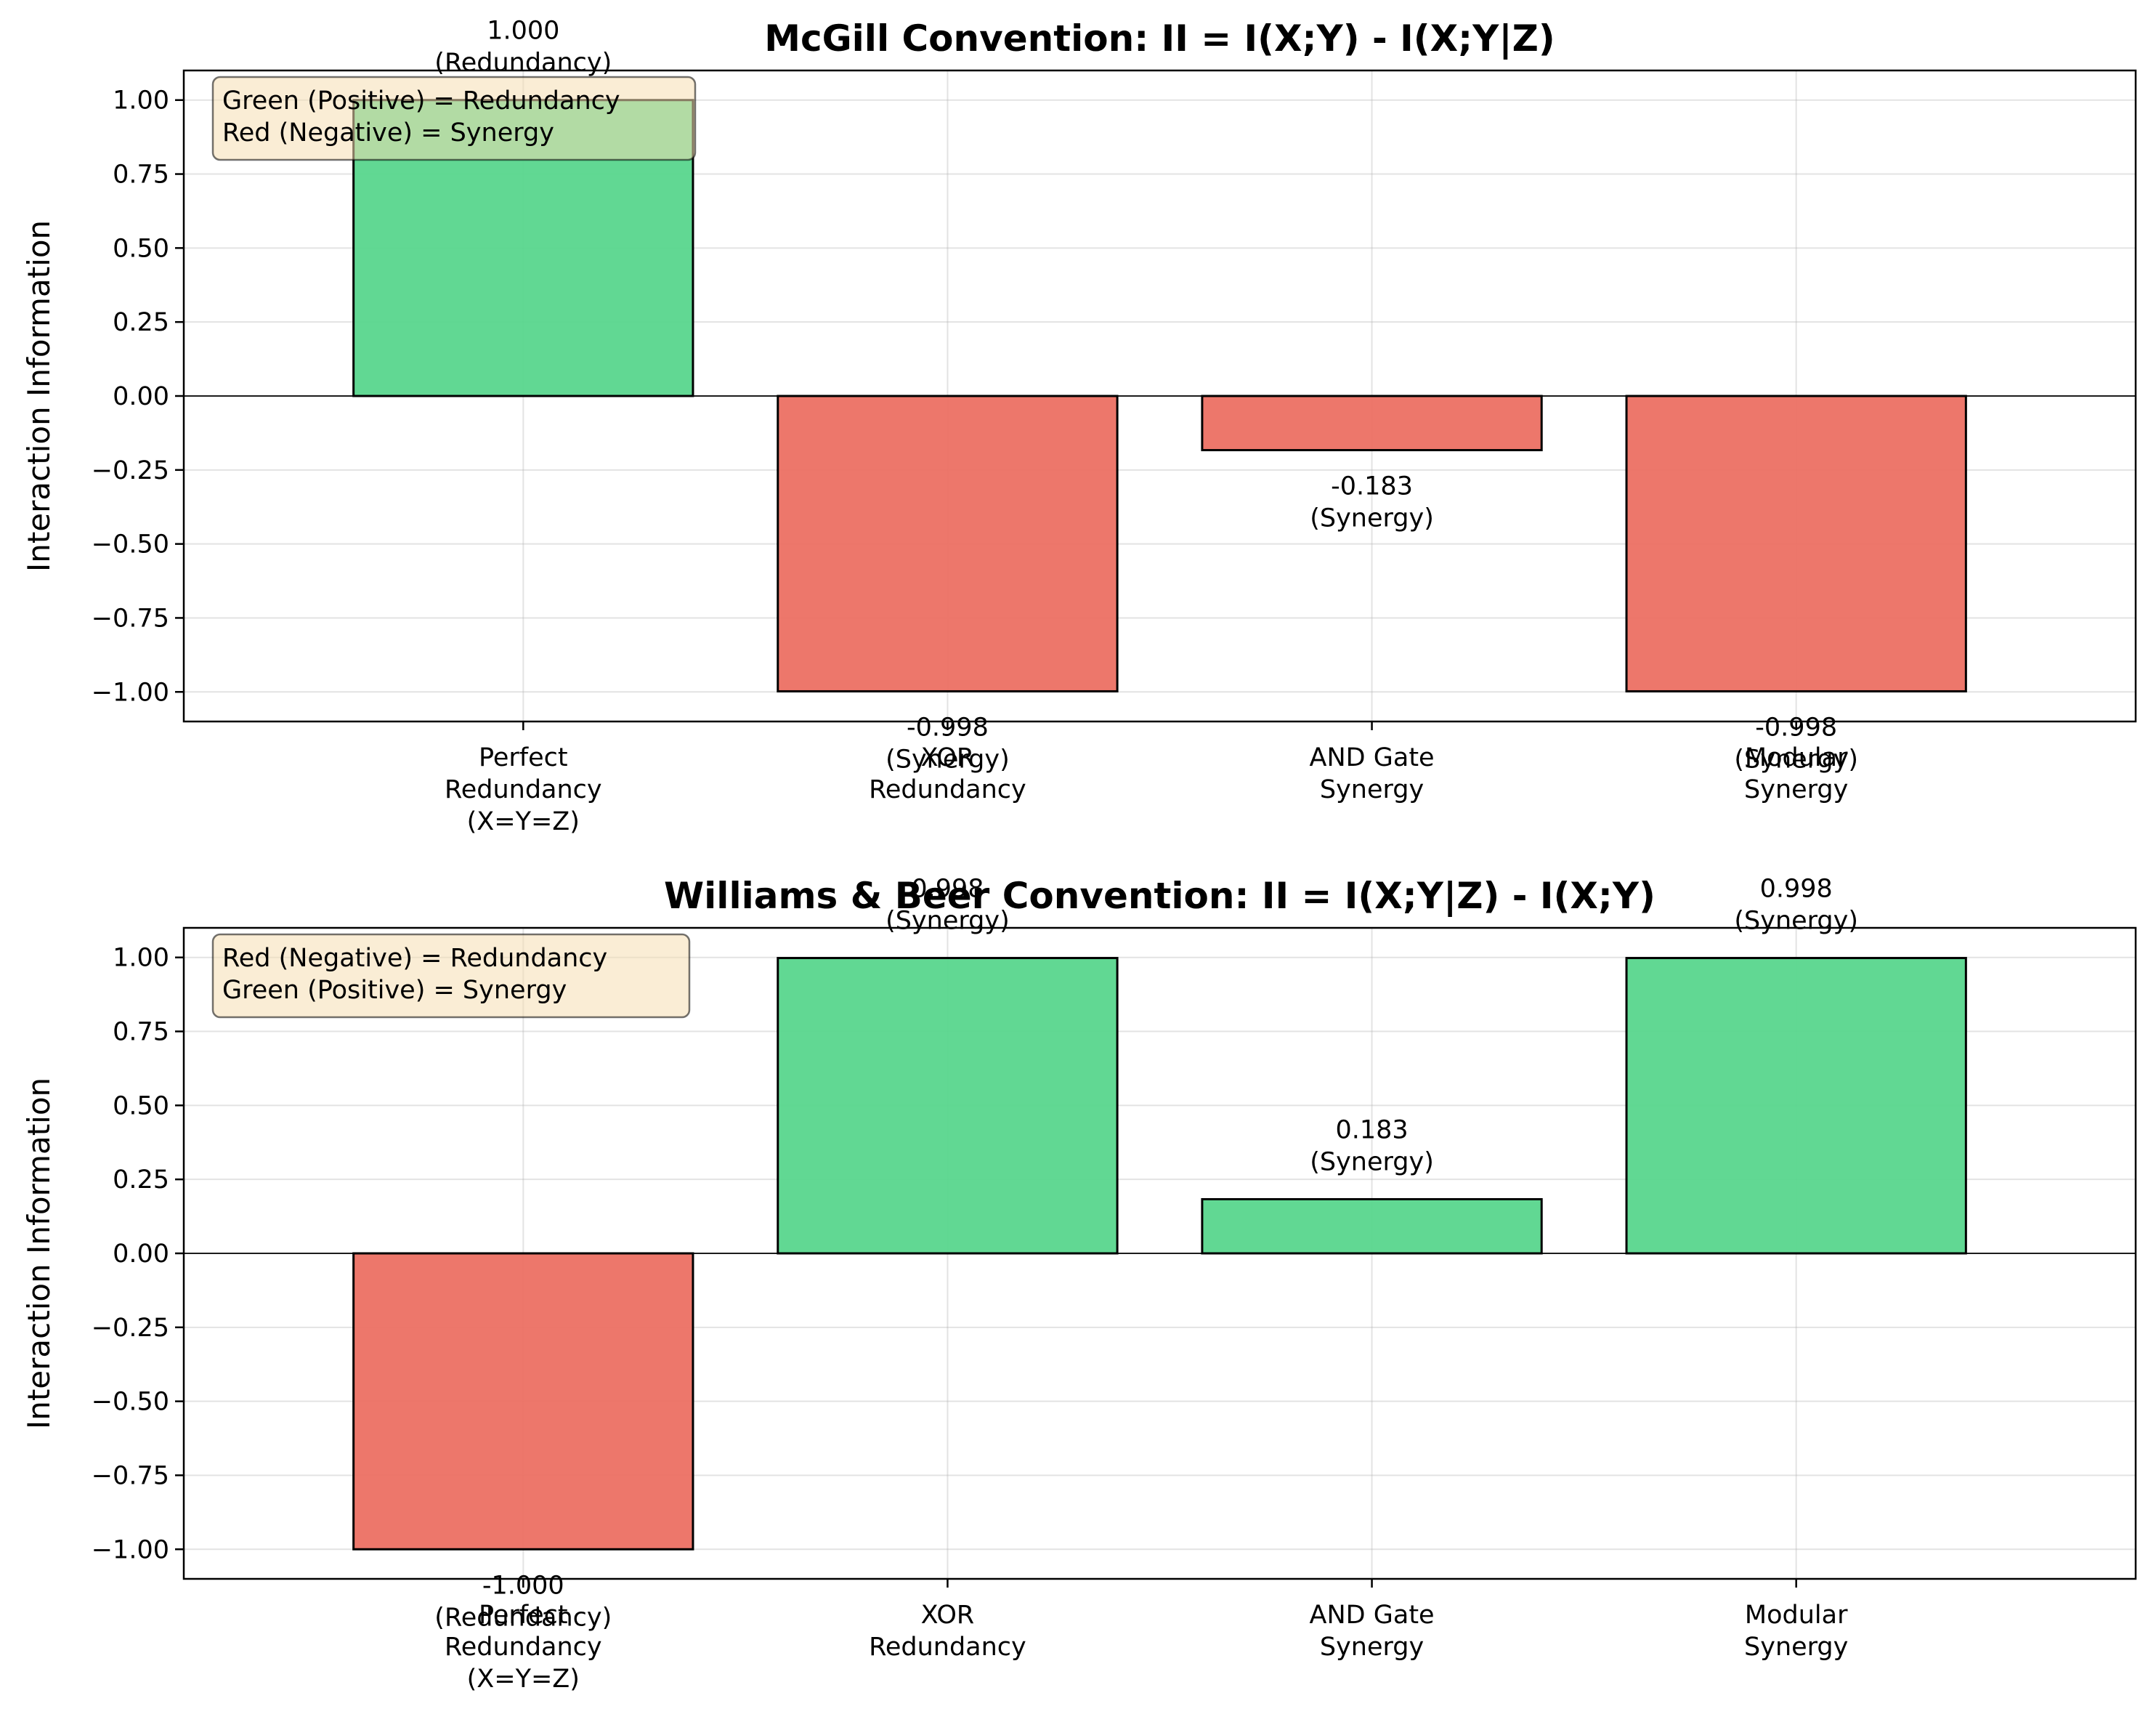  What do you see at coordinates (394, 990) in the screenshot?
I see `annotation-text: Green (Positive) = Synergy` at bounding box center [394, 990].